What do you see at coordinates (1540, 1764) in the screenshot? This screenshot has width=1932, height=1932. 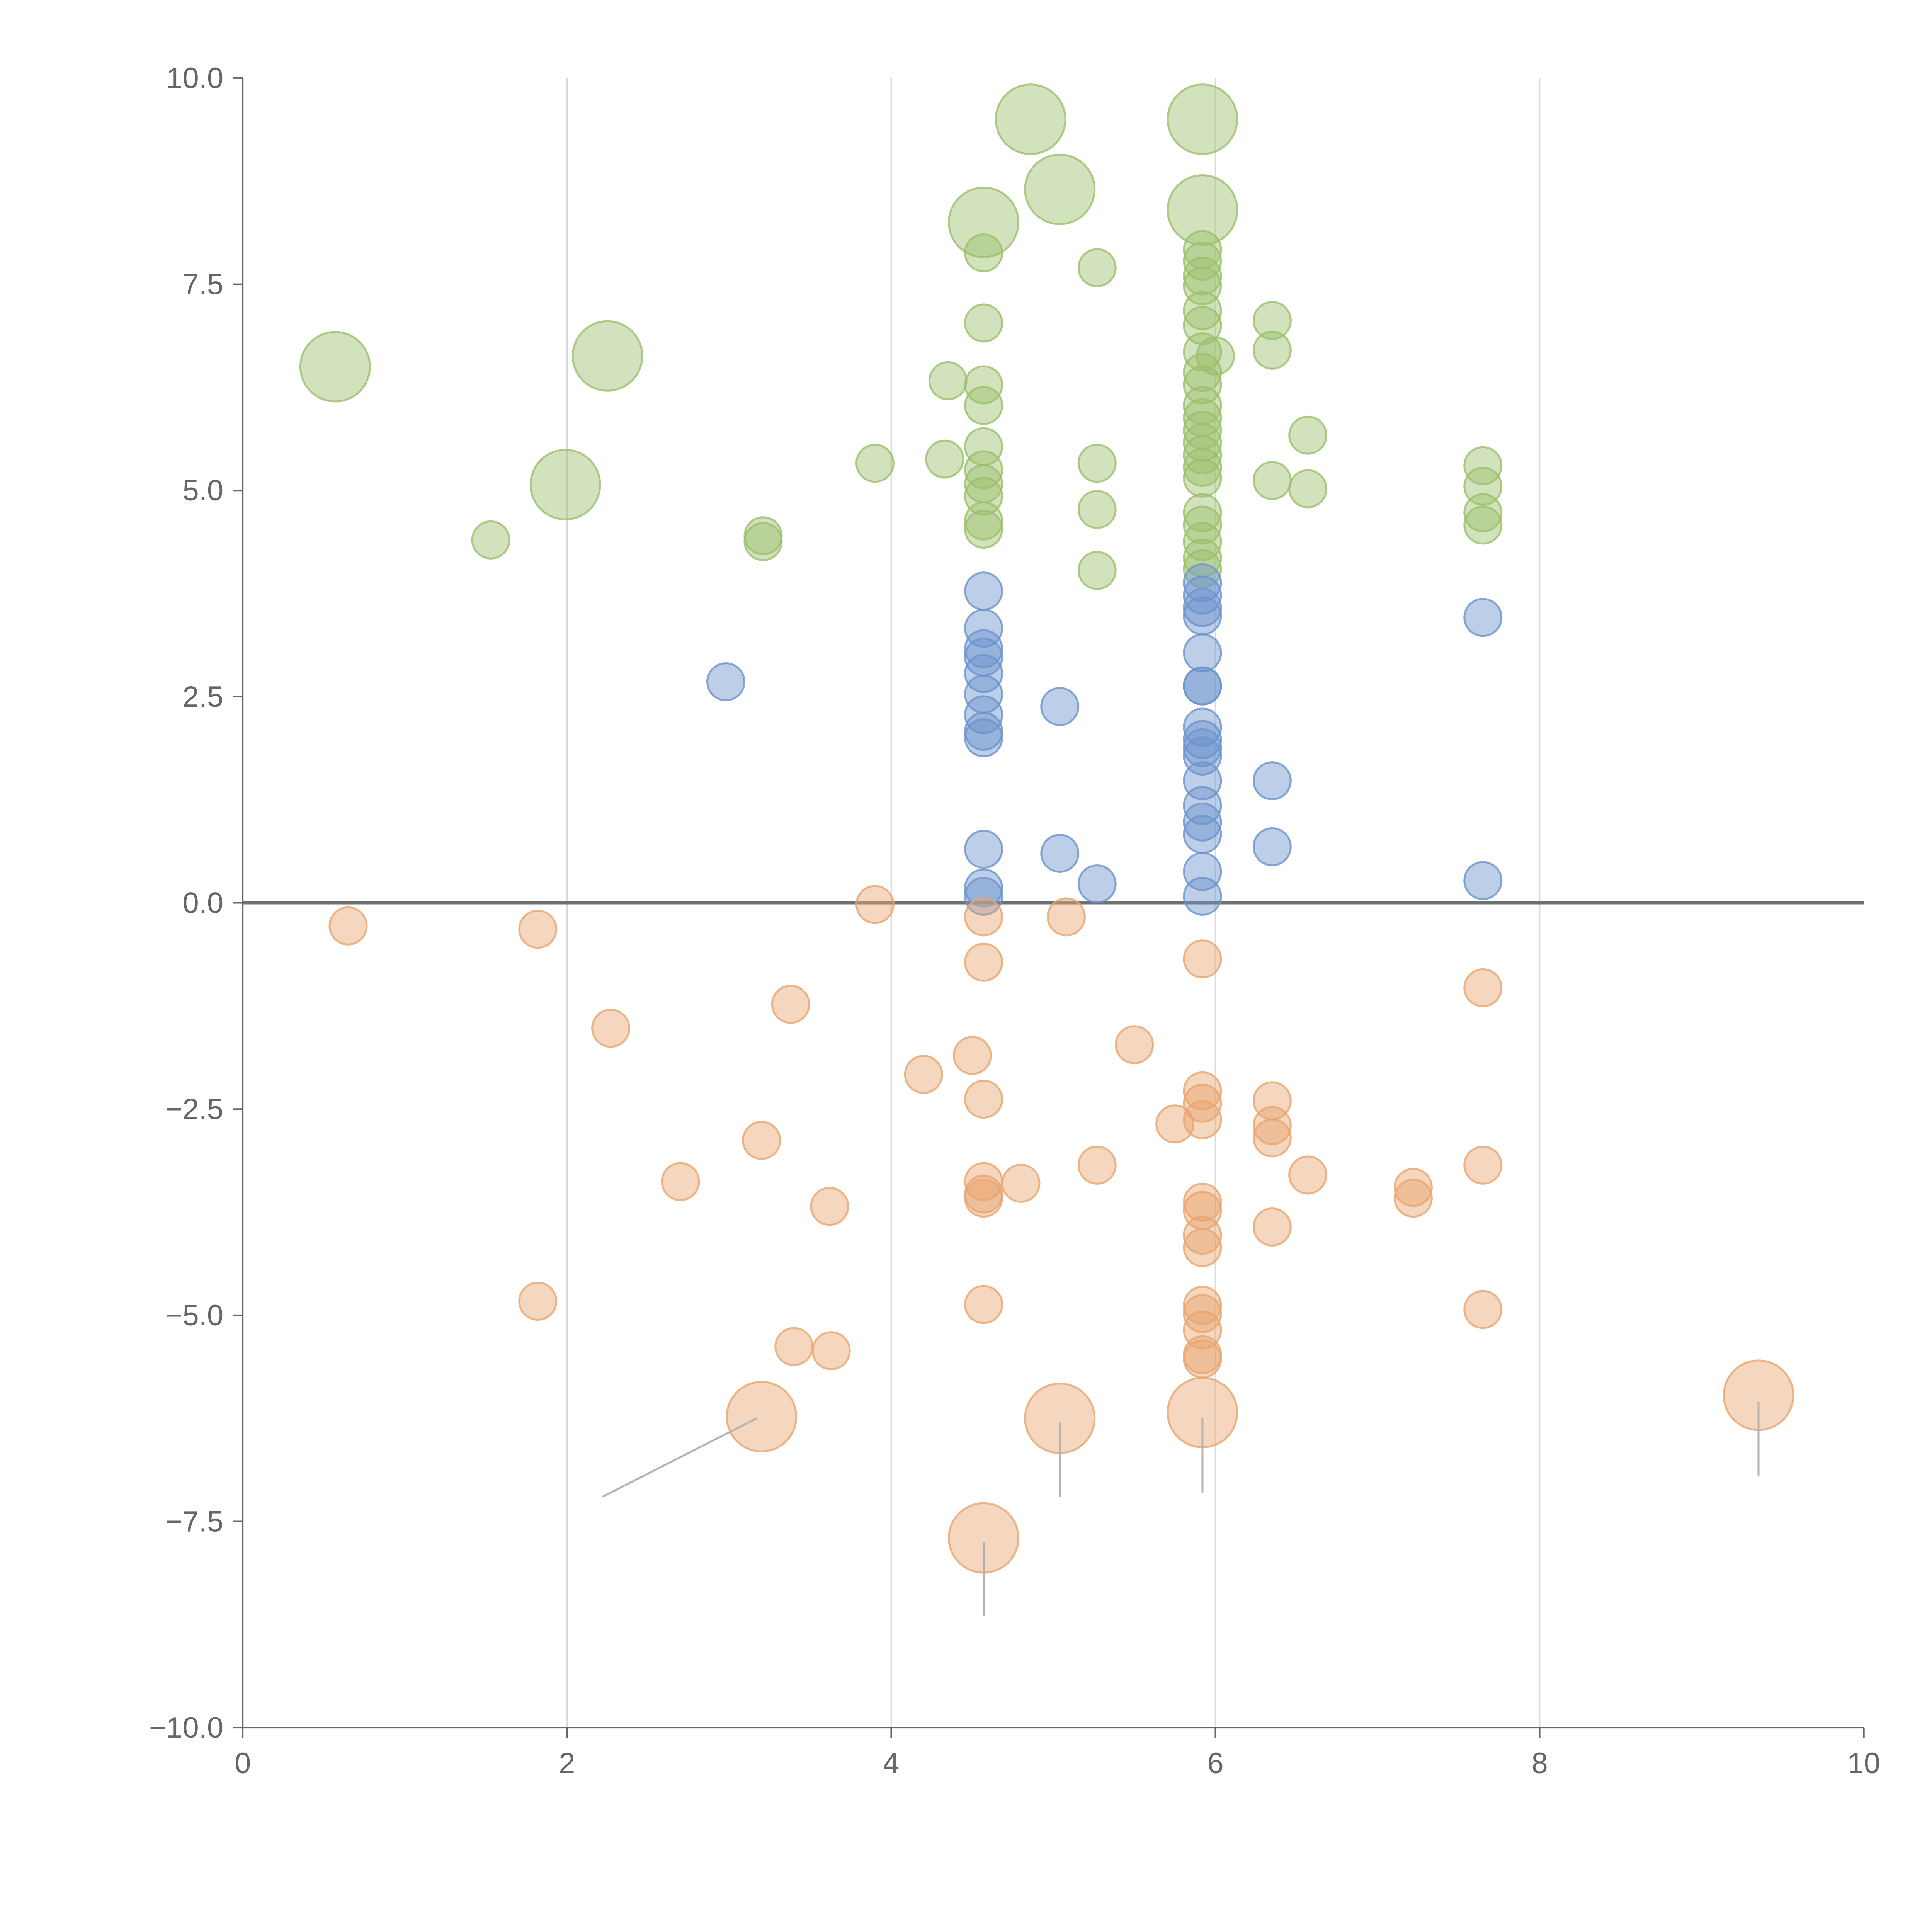 I see `x-tick-label-4: 8` at bounding box center [1540, 1764].